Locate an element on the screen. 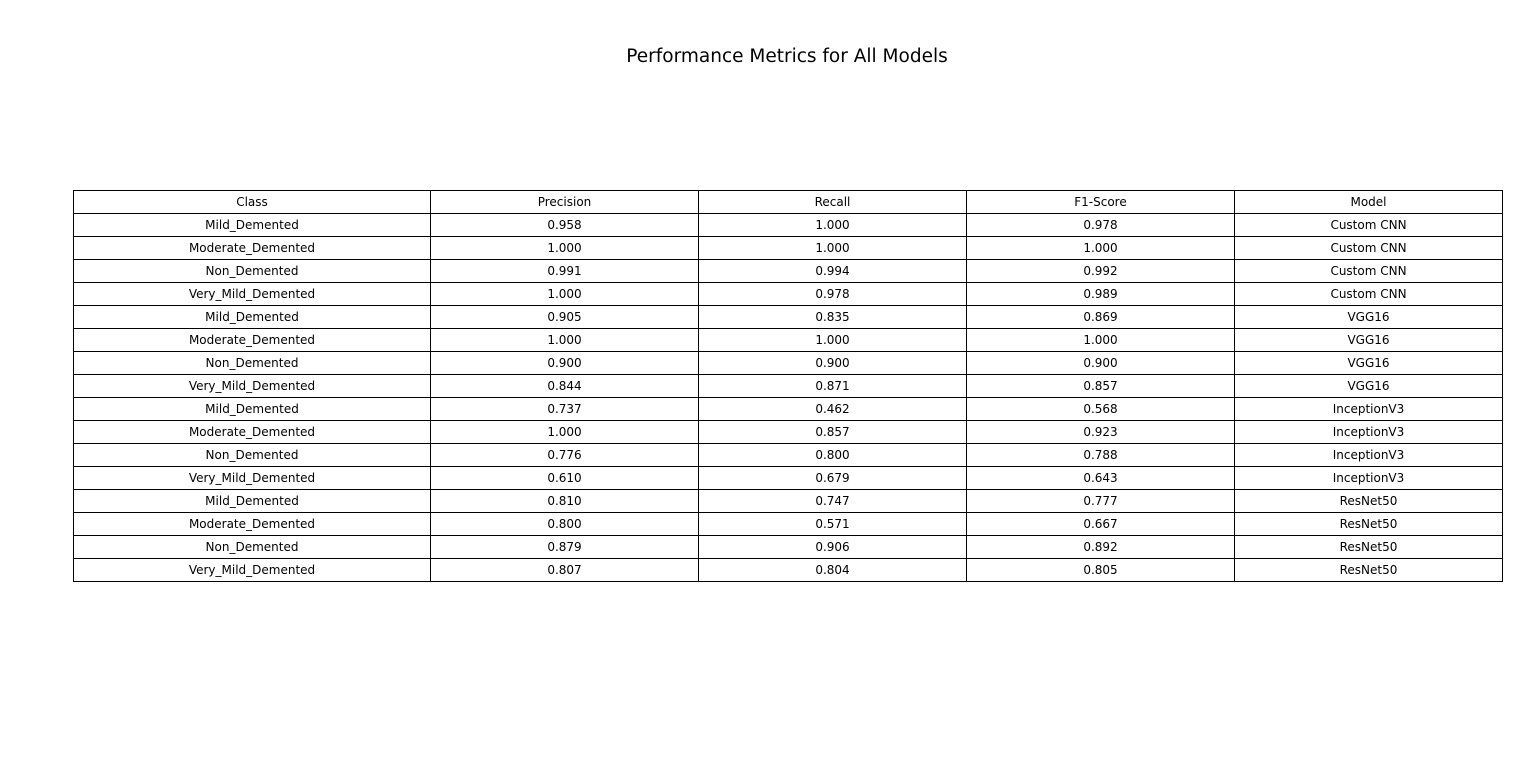 The width and height of the screenshot is (1536, 762). table-header-row: Class Precision Recall F1-Score Model is located at coordinates (788, 202).